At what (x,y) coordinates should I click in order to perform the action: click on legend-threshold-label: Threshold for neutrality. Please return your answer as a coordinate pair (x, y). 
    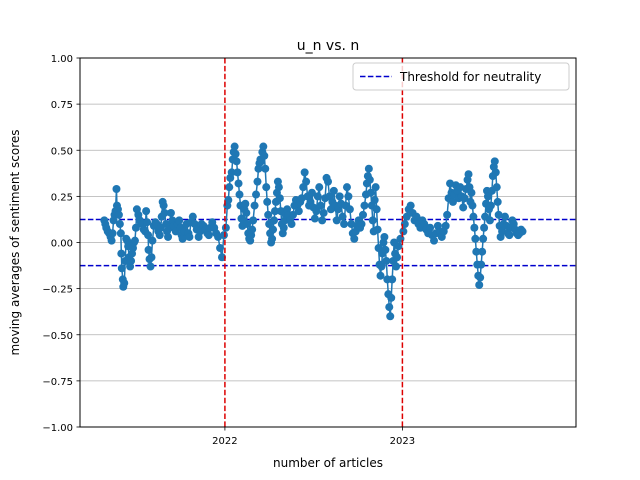
    Looking at the image, I should click on (470, 77).